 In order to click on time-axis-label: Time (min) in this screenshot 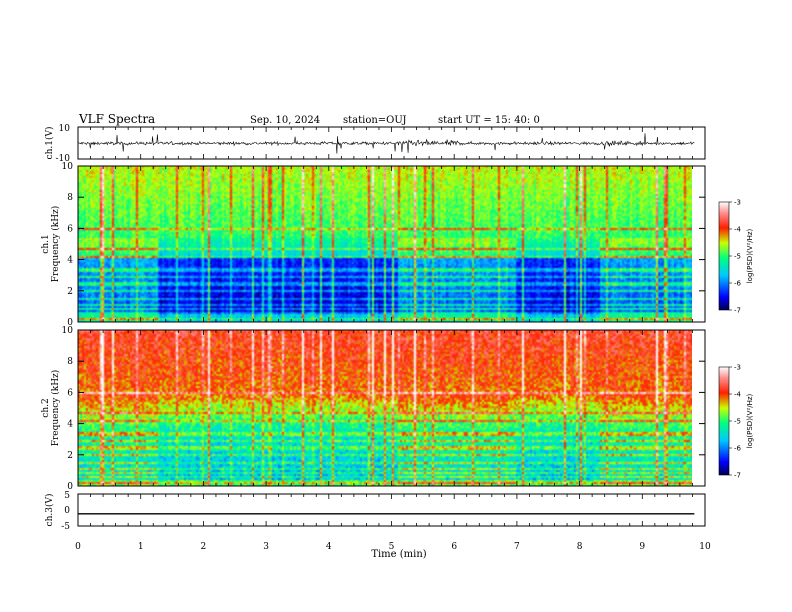, I will do `click(398, 554)`.